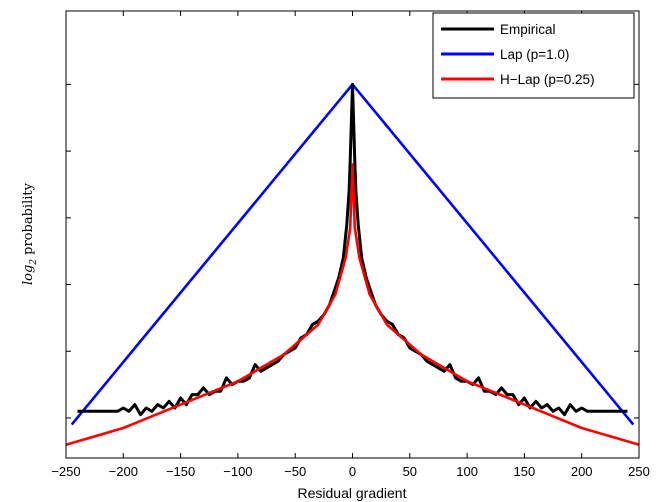  I want to click on x-tick-label: −100, so click(237, 471).